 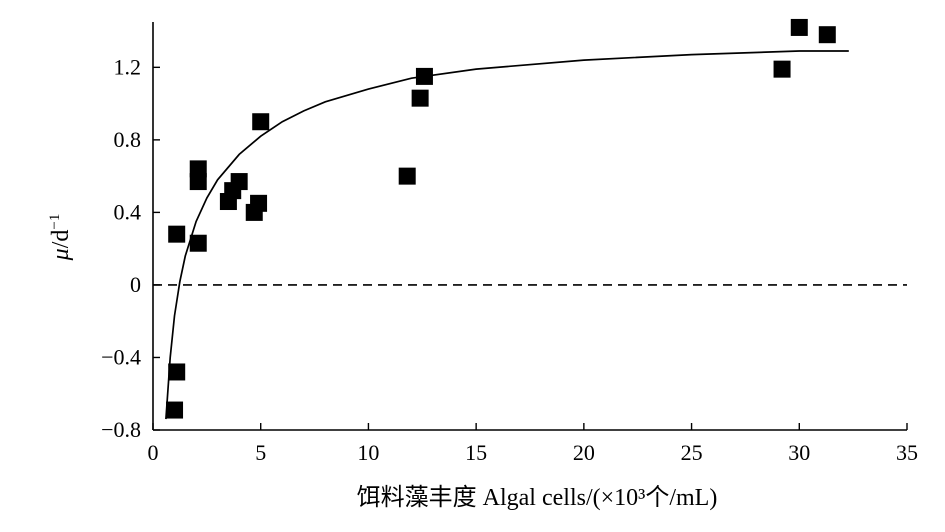 What do you see at coordinates (128, 211) in the screenshot?
I see `y-tick-label: 0.4` at bounding box center [128, 211].